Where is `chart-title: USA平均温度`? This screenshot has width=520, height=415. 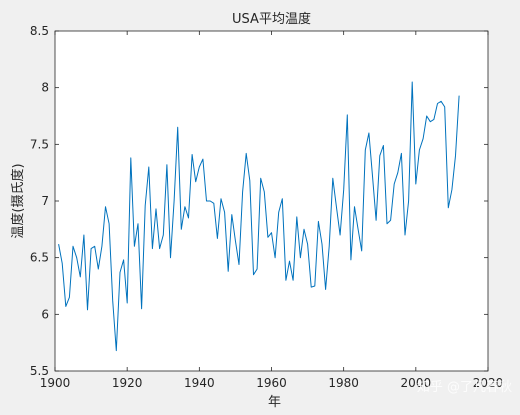
chart-title: USA平均温度 is located at coordinates (271, 19).